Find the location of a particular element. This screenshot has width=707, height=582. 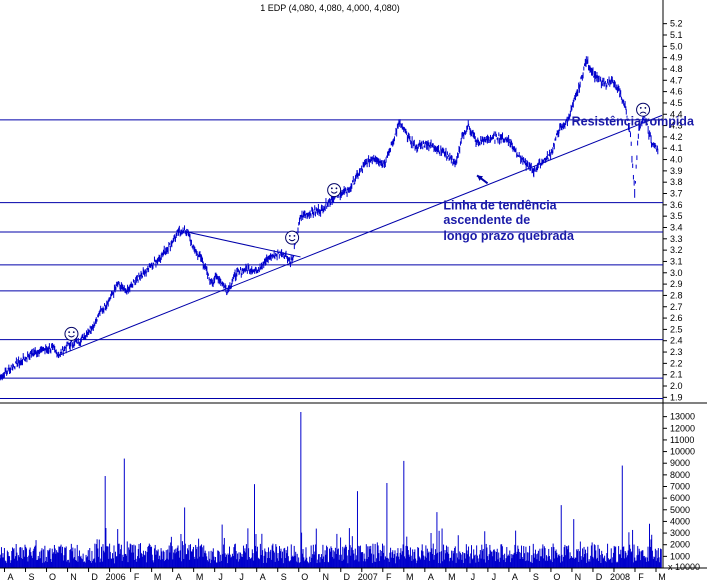

volume-tick-label: 13000 is located at coordinates (682, 417).